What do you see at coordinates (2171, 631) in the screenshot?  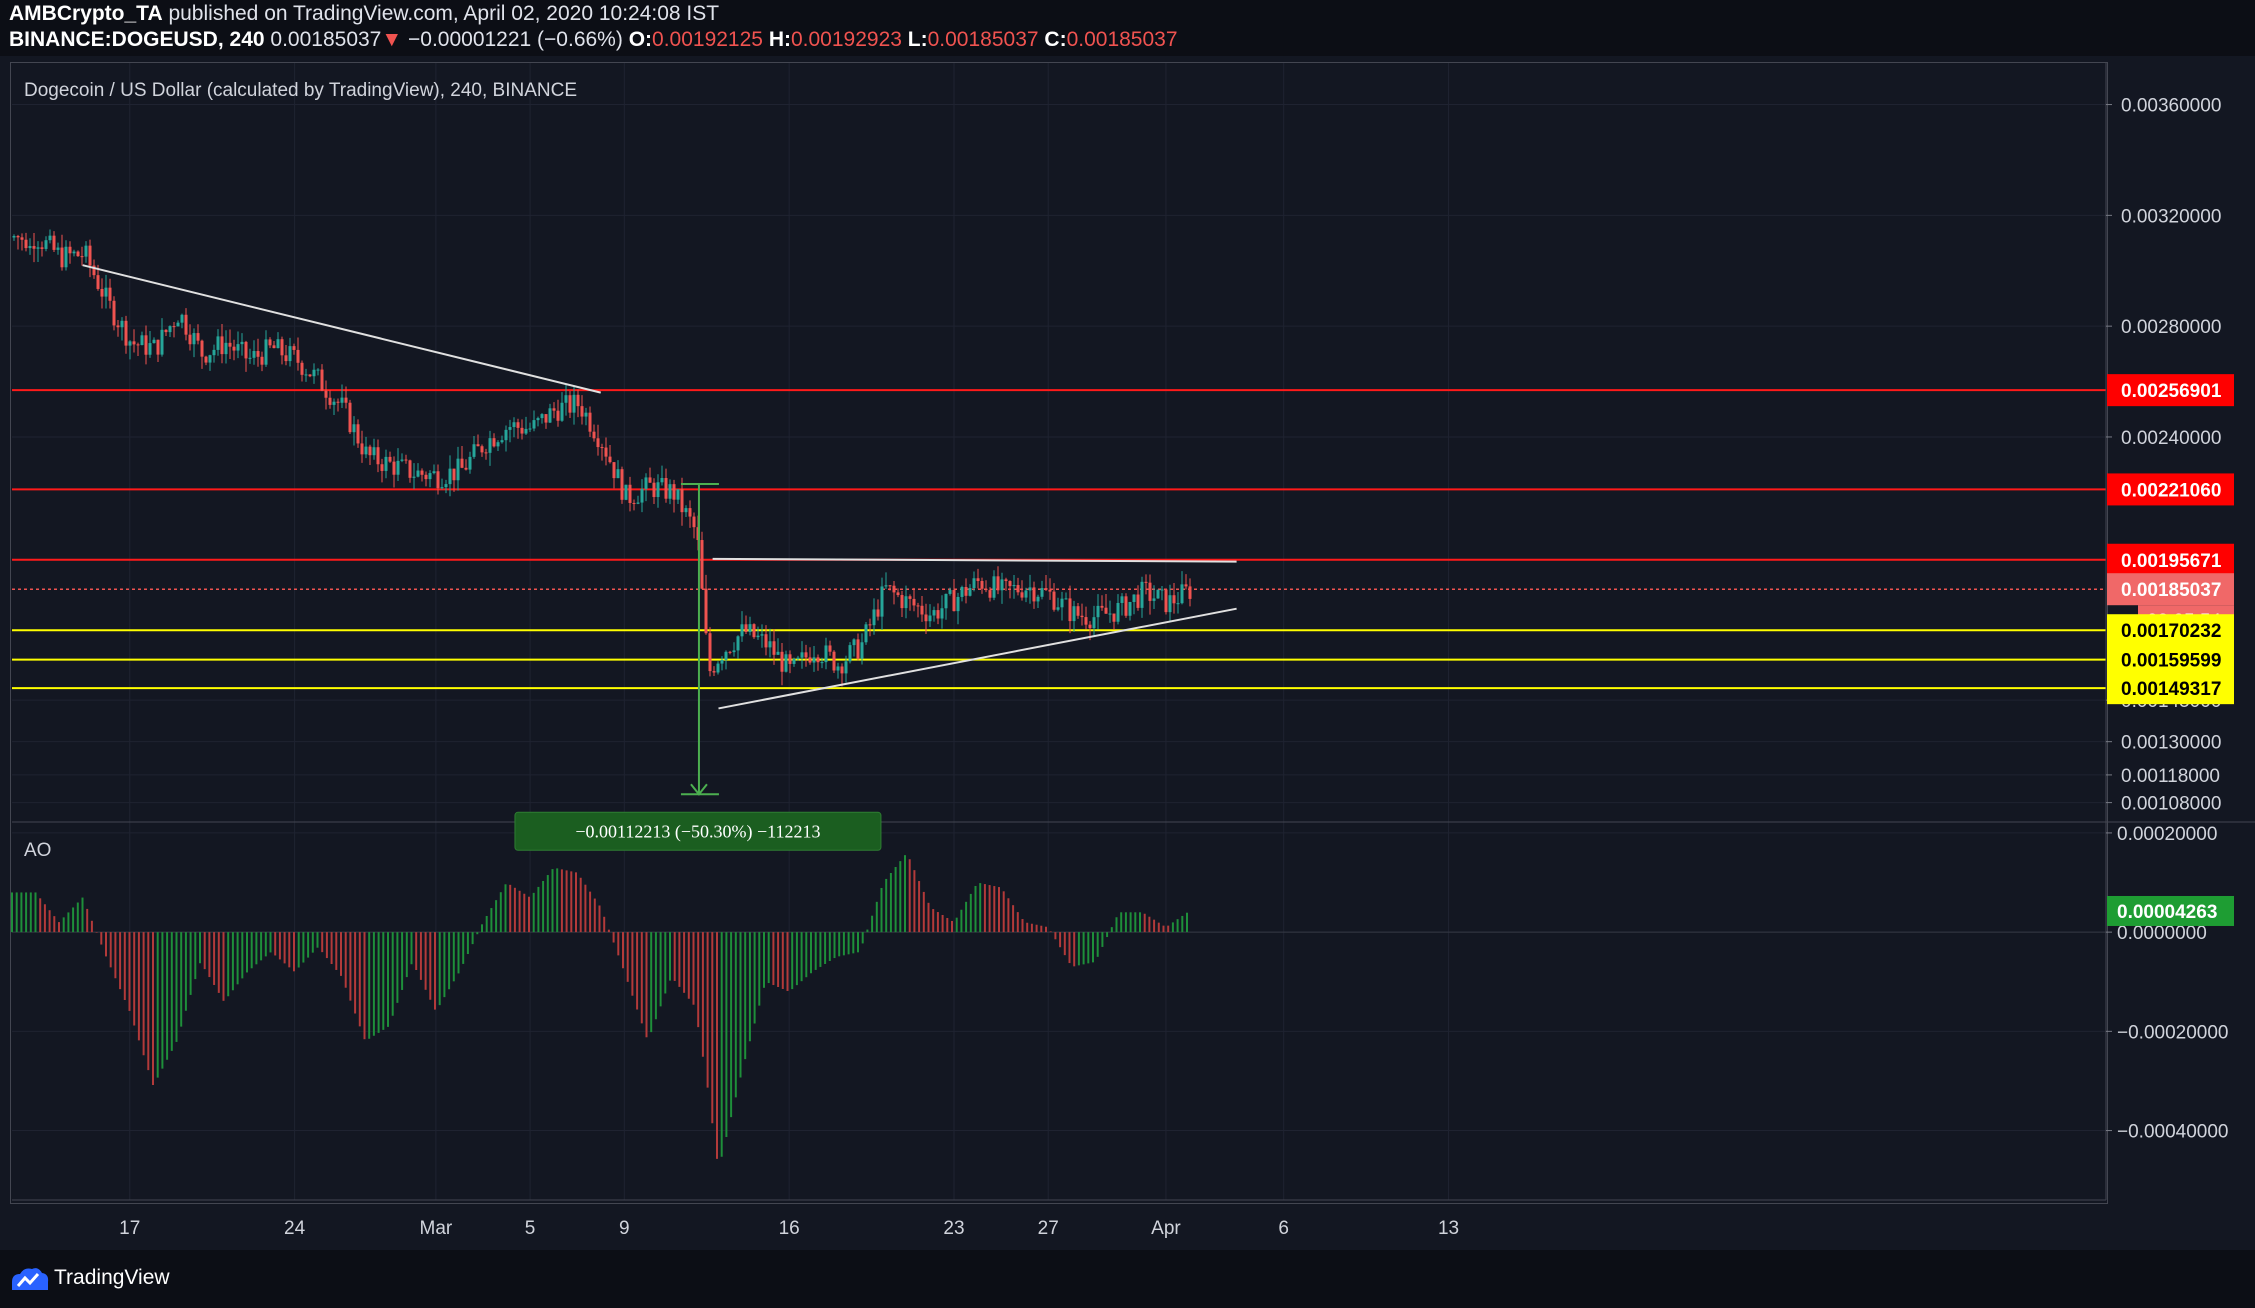 I see `price-tag-label: 0.00170232` at bounding box center [2171, 631].